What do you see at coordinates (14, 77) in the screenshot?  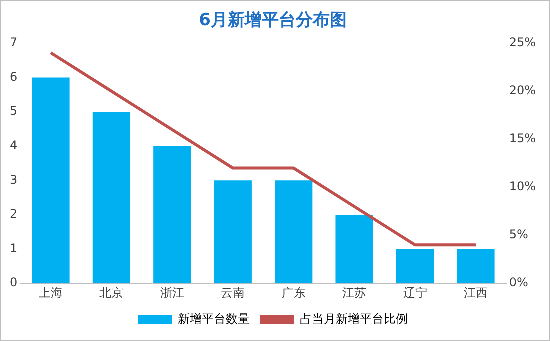 I see `y-tick-label: 6` at bounding box center [14, 77].